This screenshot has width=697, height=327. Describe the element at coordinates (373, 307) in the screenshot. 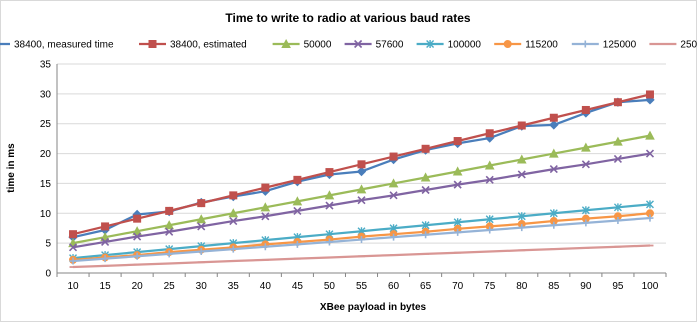

I see `x-axis-label: XBee payload in bytes` at that location.